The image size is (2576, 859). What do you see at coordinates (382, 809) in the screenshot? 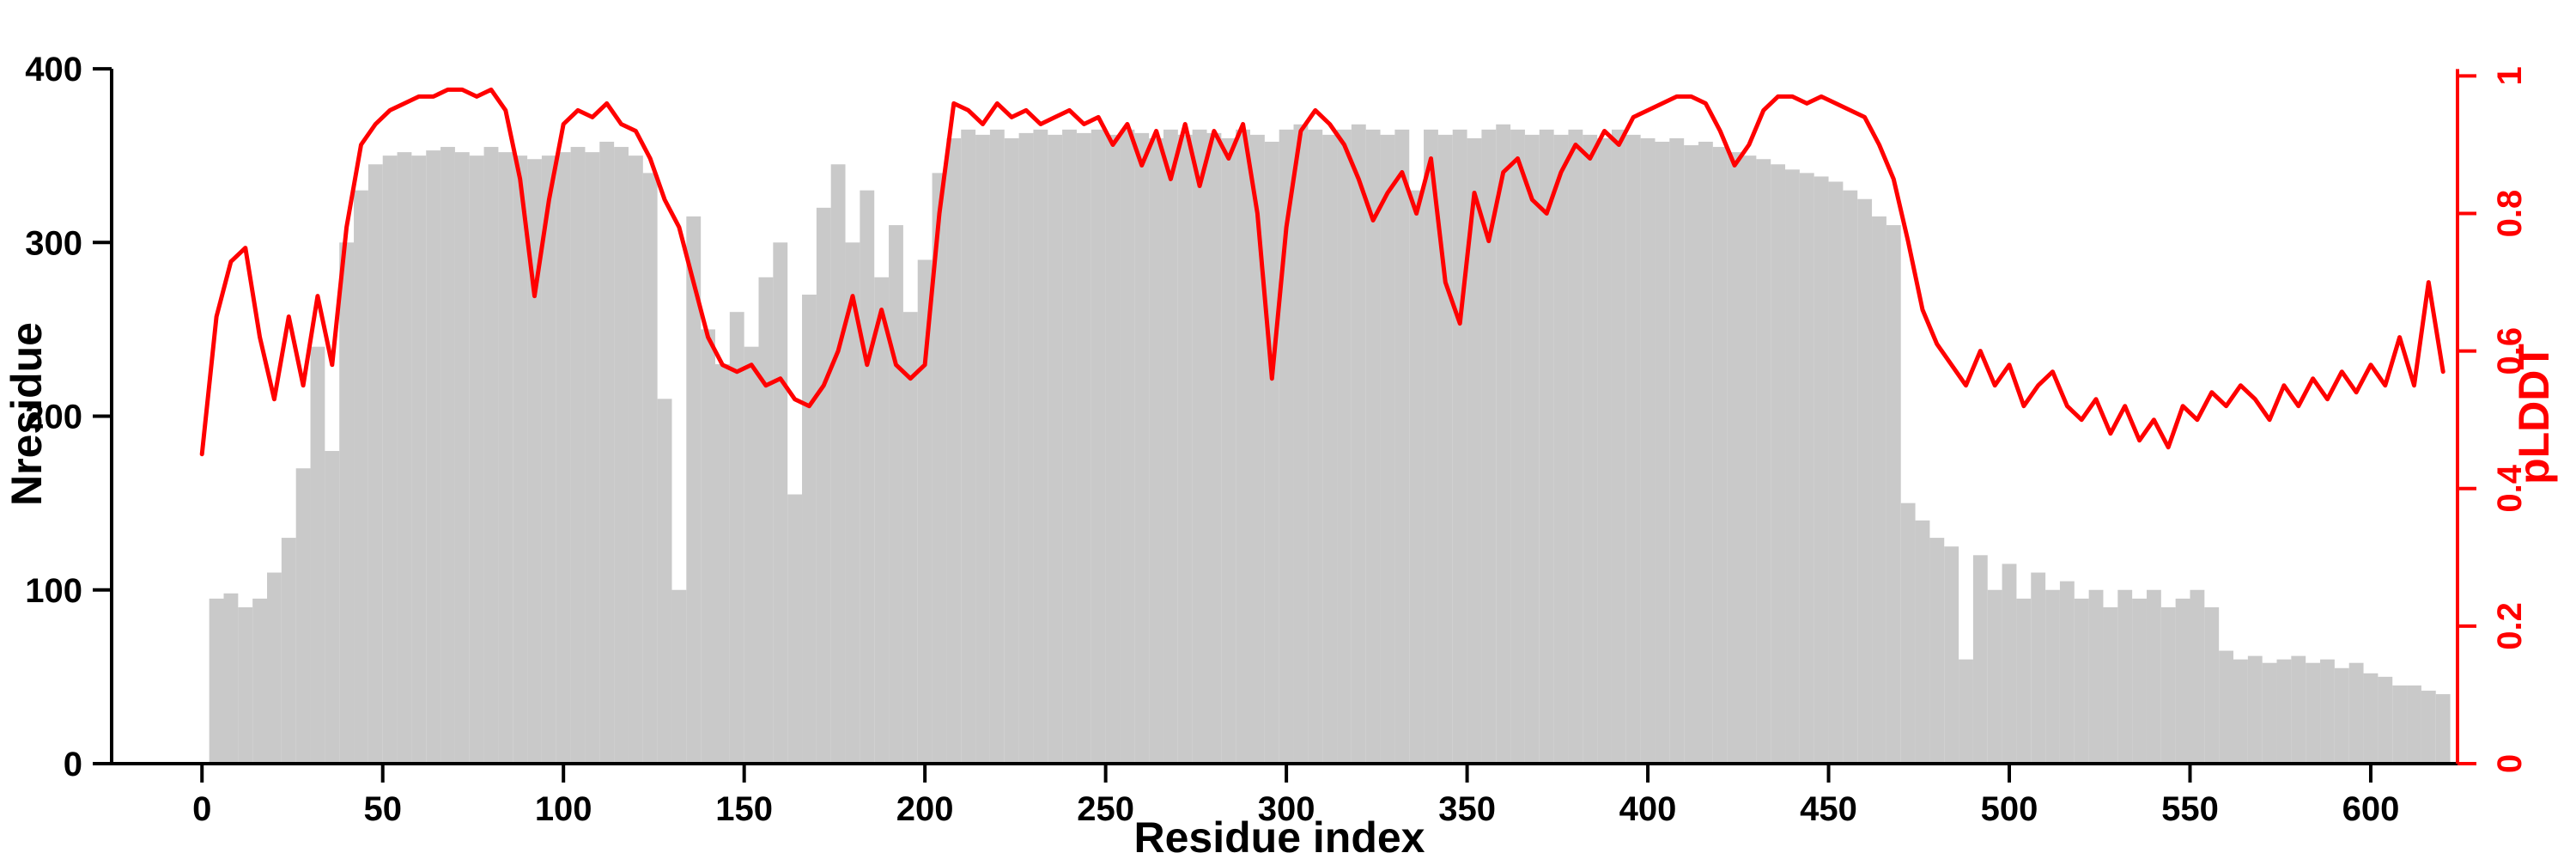
I see `x-tick-label: 50` at bounding box center [382, 809].